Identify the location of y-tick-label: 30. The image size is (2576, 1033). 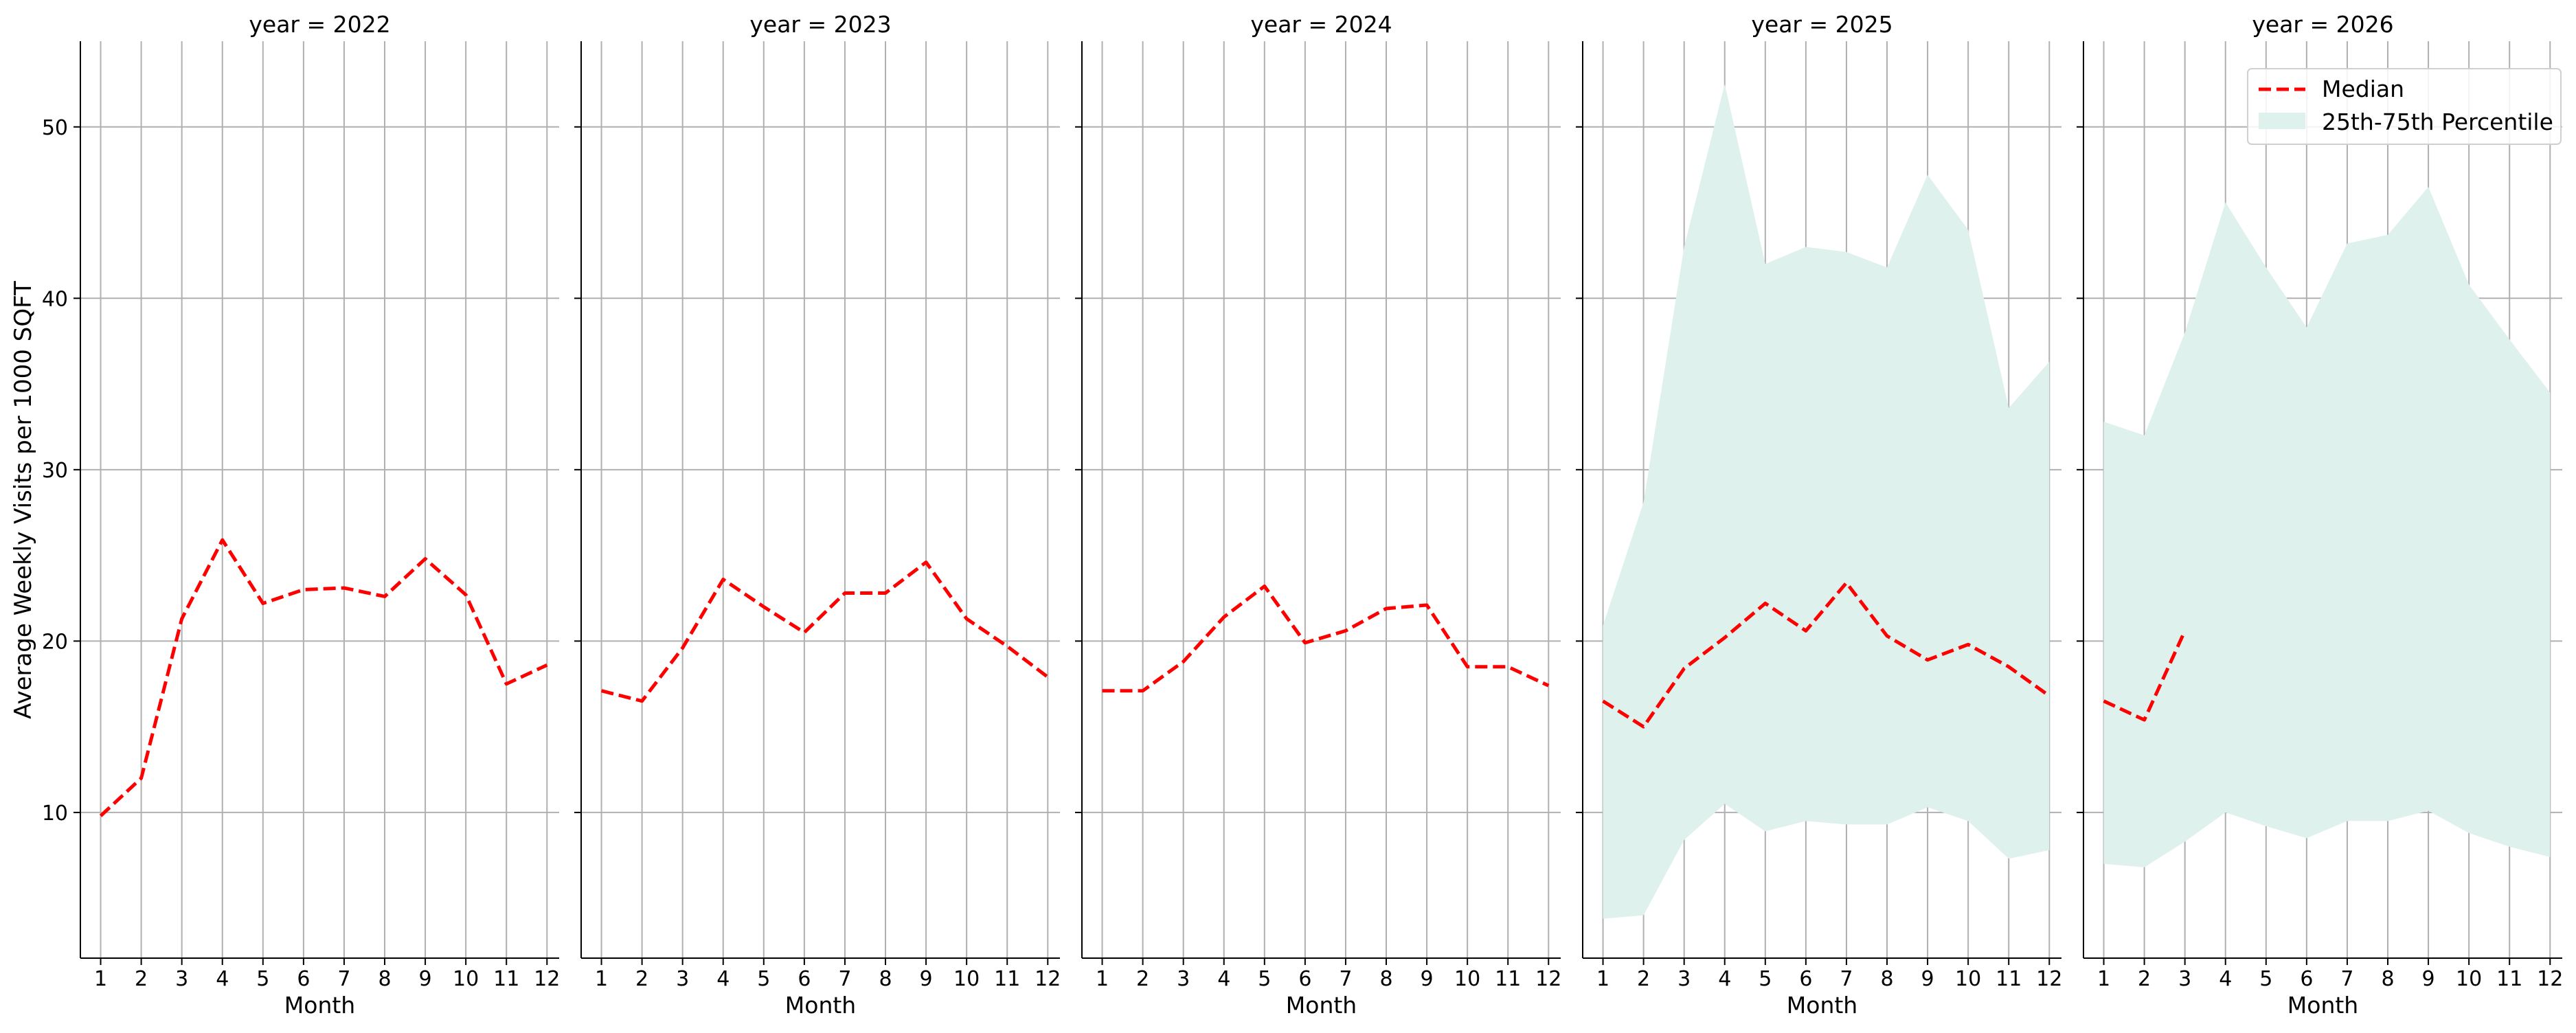
(55, 471).